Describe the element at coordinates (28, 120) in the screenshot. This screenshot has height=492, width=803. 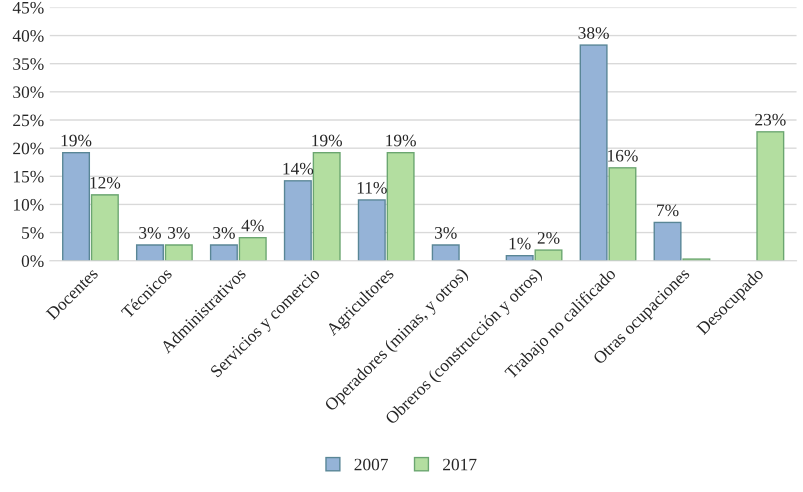
I see `y-tick-label: 25%` at that location.